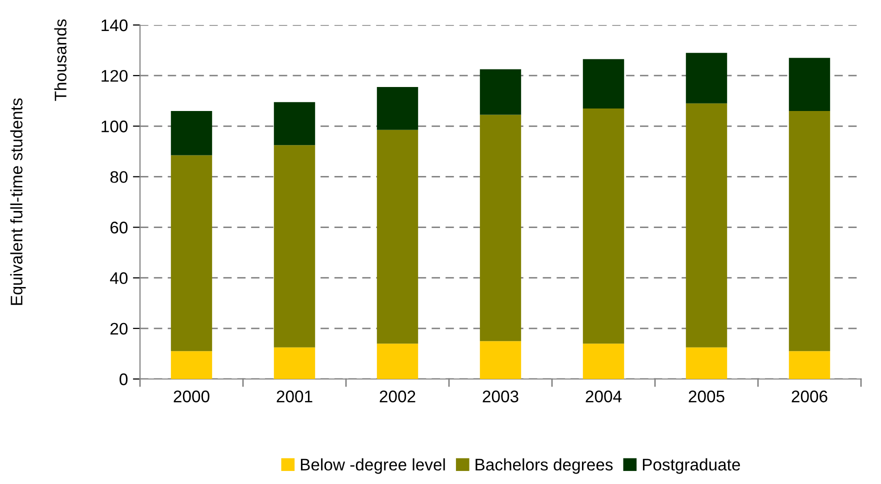 This screenshot has width=881, height=484. Describe the element at coordinates (60, 60) in the screenshot. I see `y2-axis-title: Thousands` at that location.